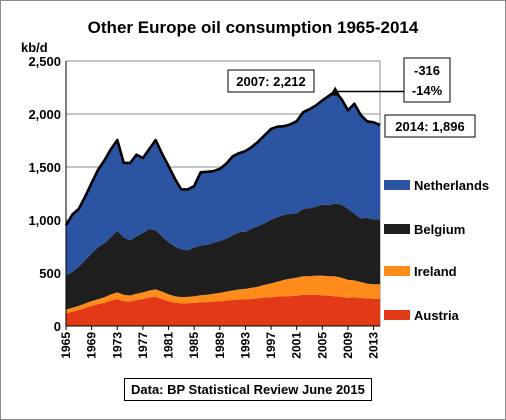  What do you see at coordinates (437, 315) in the screenshot?
I see `legend-label-austria: Austria` at bounding box center [437, 315].